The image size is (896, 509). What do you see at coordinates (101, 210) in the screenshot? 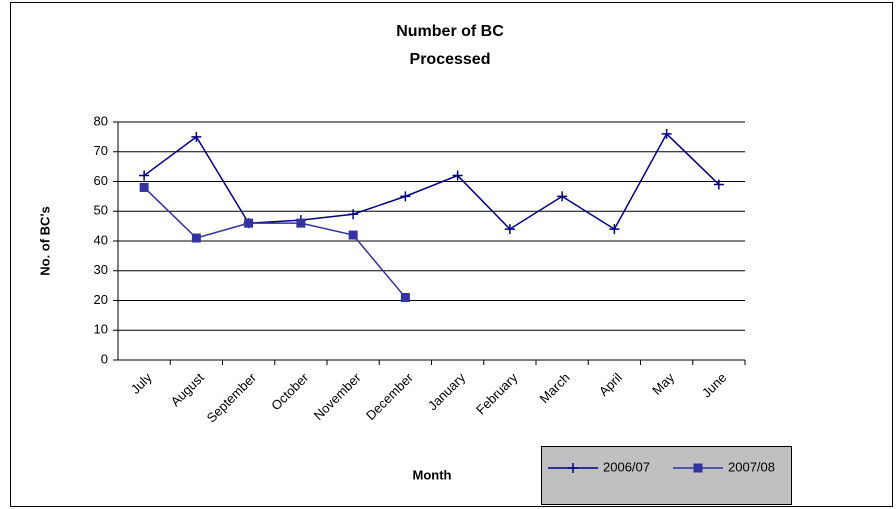
I see `y-tick-label: 50` at bounding box center [101, 210].